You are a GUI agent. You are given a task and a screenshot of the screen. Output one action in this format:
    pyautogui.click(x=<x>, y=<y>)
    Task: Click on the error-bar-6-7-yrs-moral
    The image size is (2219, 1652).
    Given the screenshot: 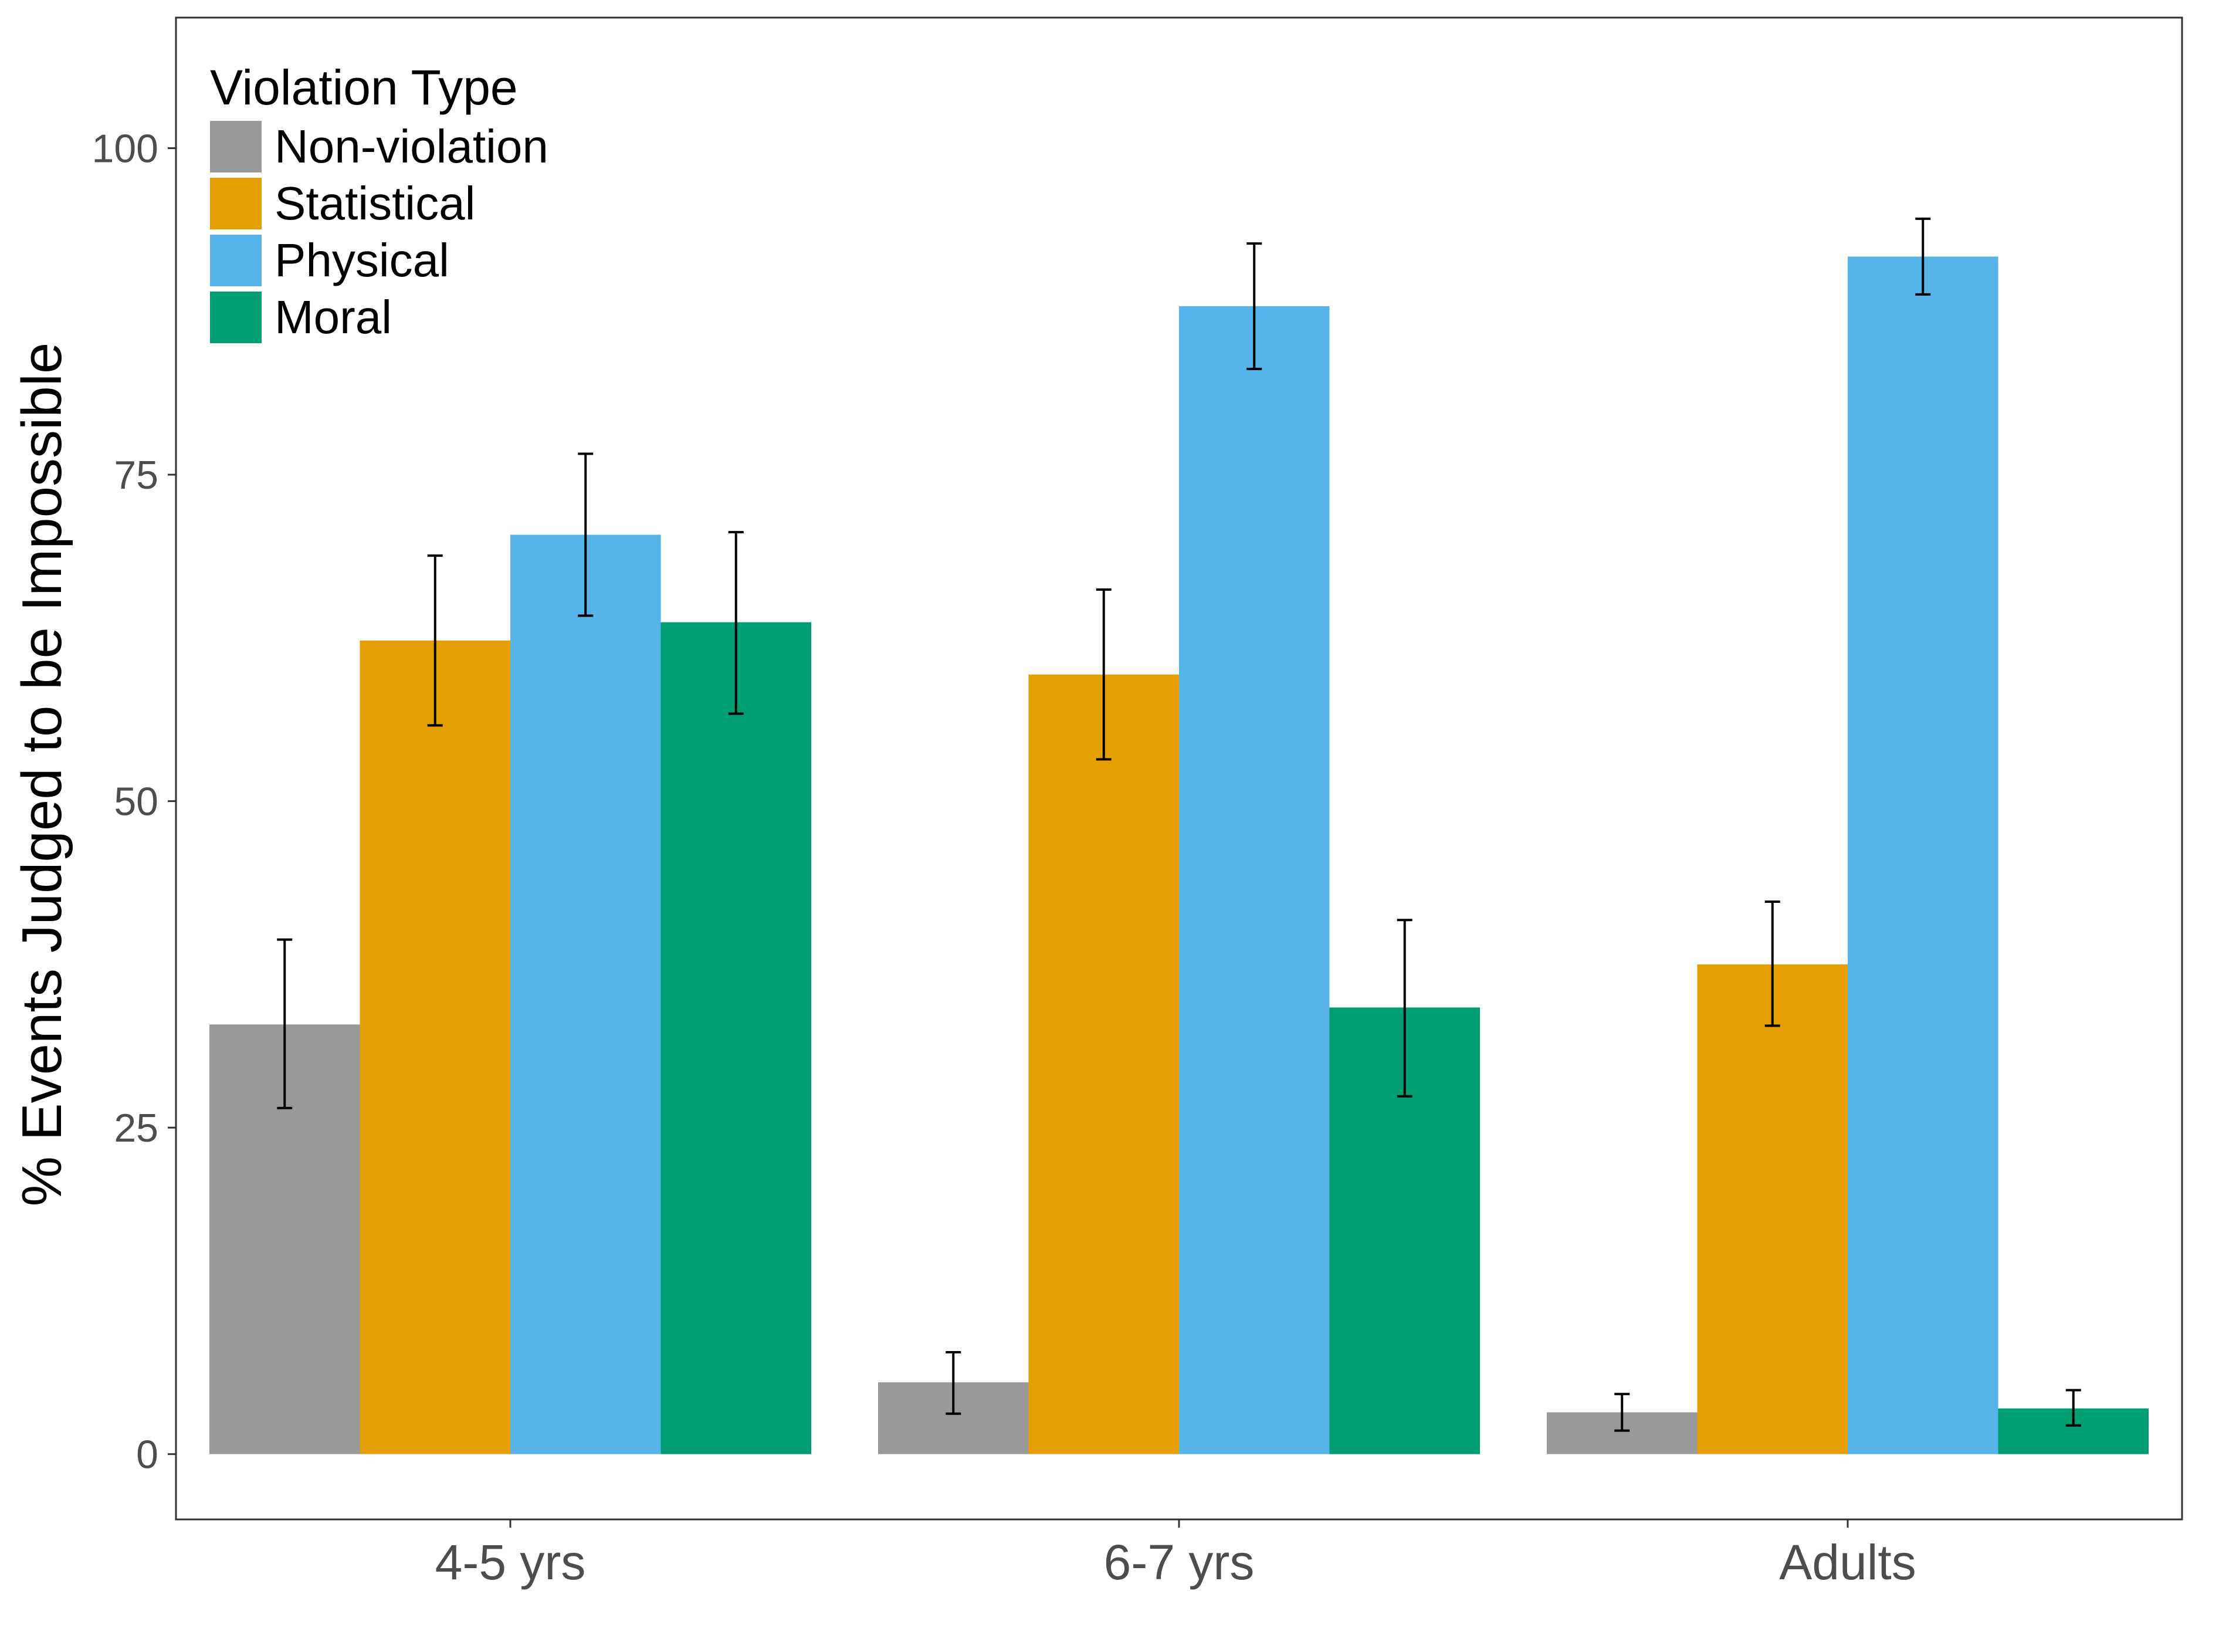 What is the action you would take?
    pyautogui.click(x=1404, y=1008)
    